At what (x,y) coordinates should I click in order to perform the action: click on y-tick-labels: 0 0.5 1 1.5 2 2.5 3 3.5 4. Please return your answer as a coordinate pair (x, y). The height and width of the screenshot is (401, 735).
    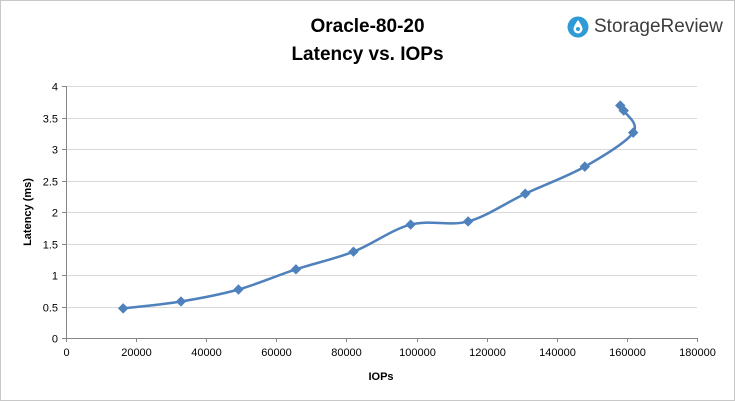
    Looking at the image, I should click on (50, 214).